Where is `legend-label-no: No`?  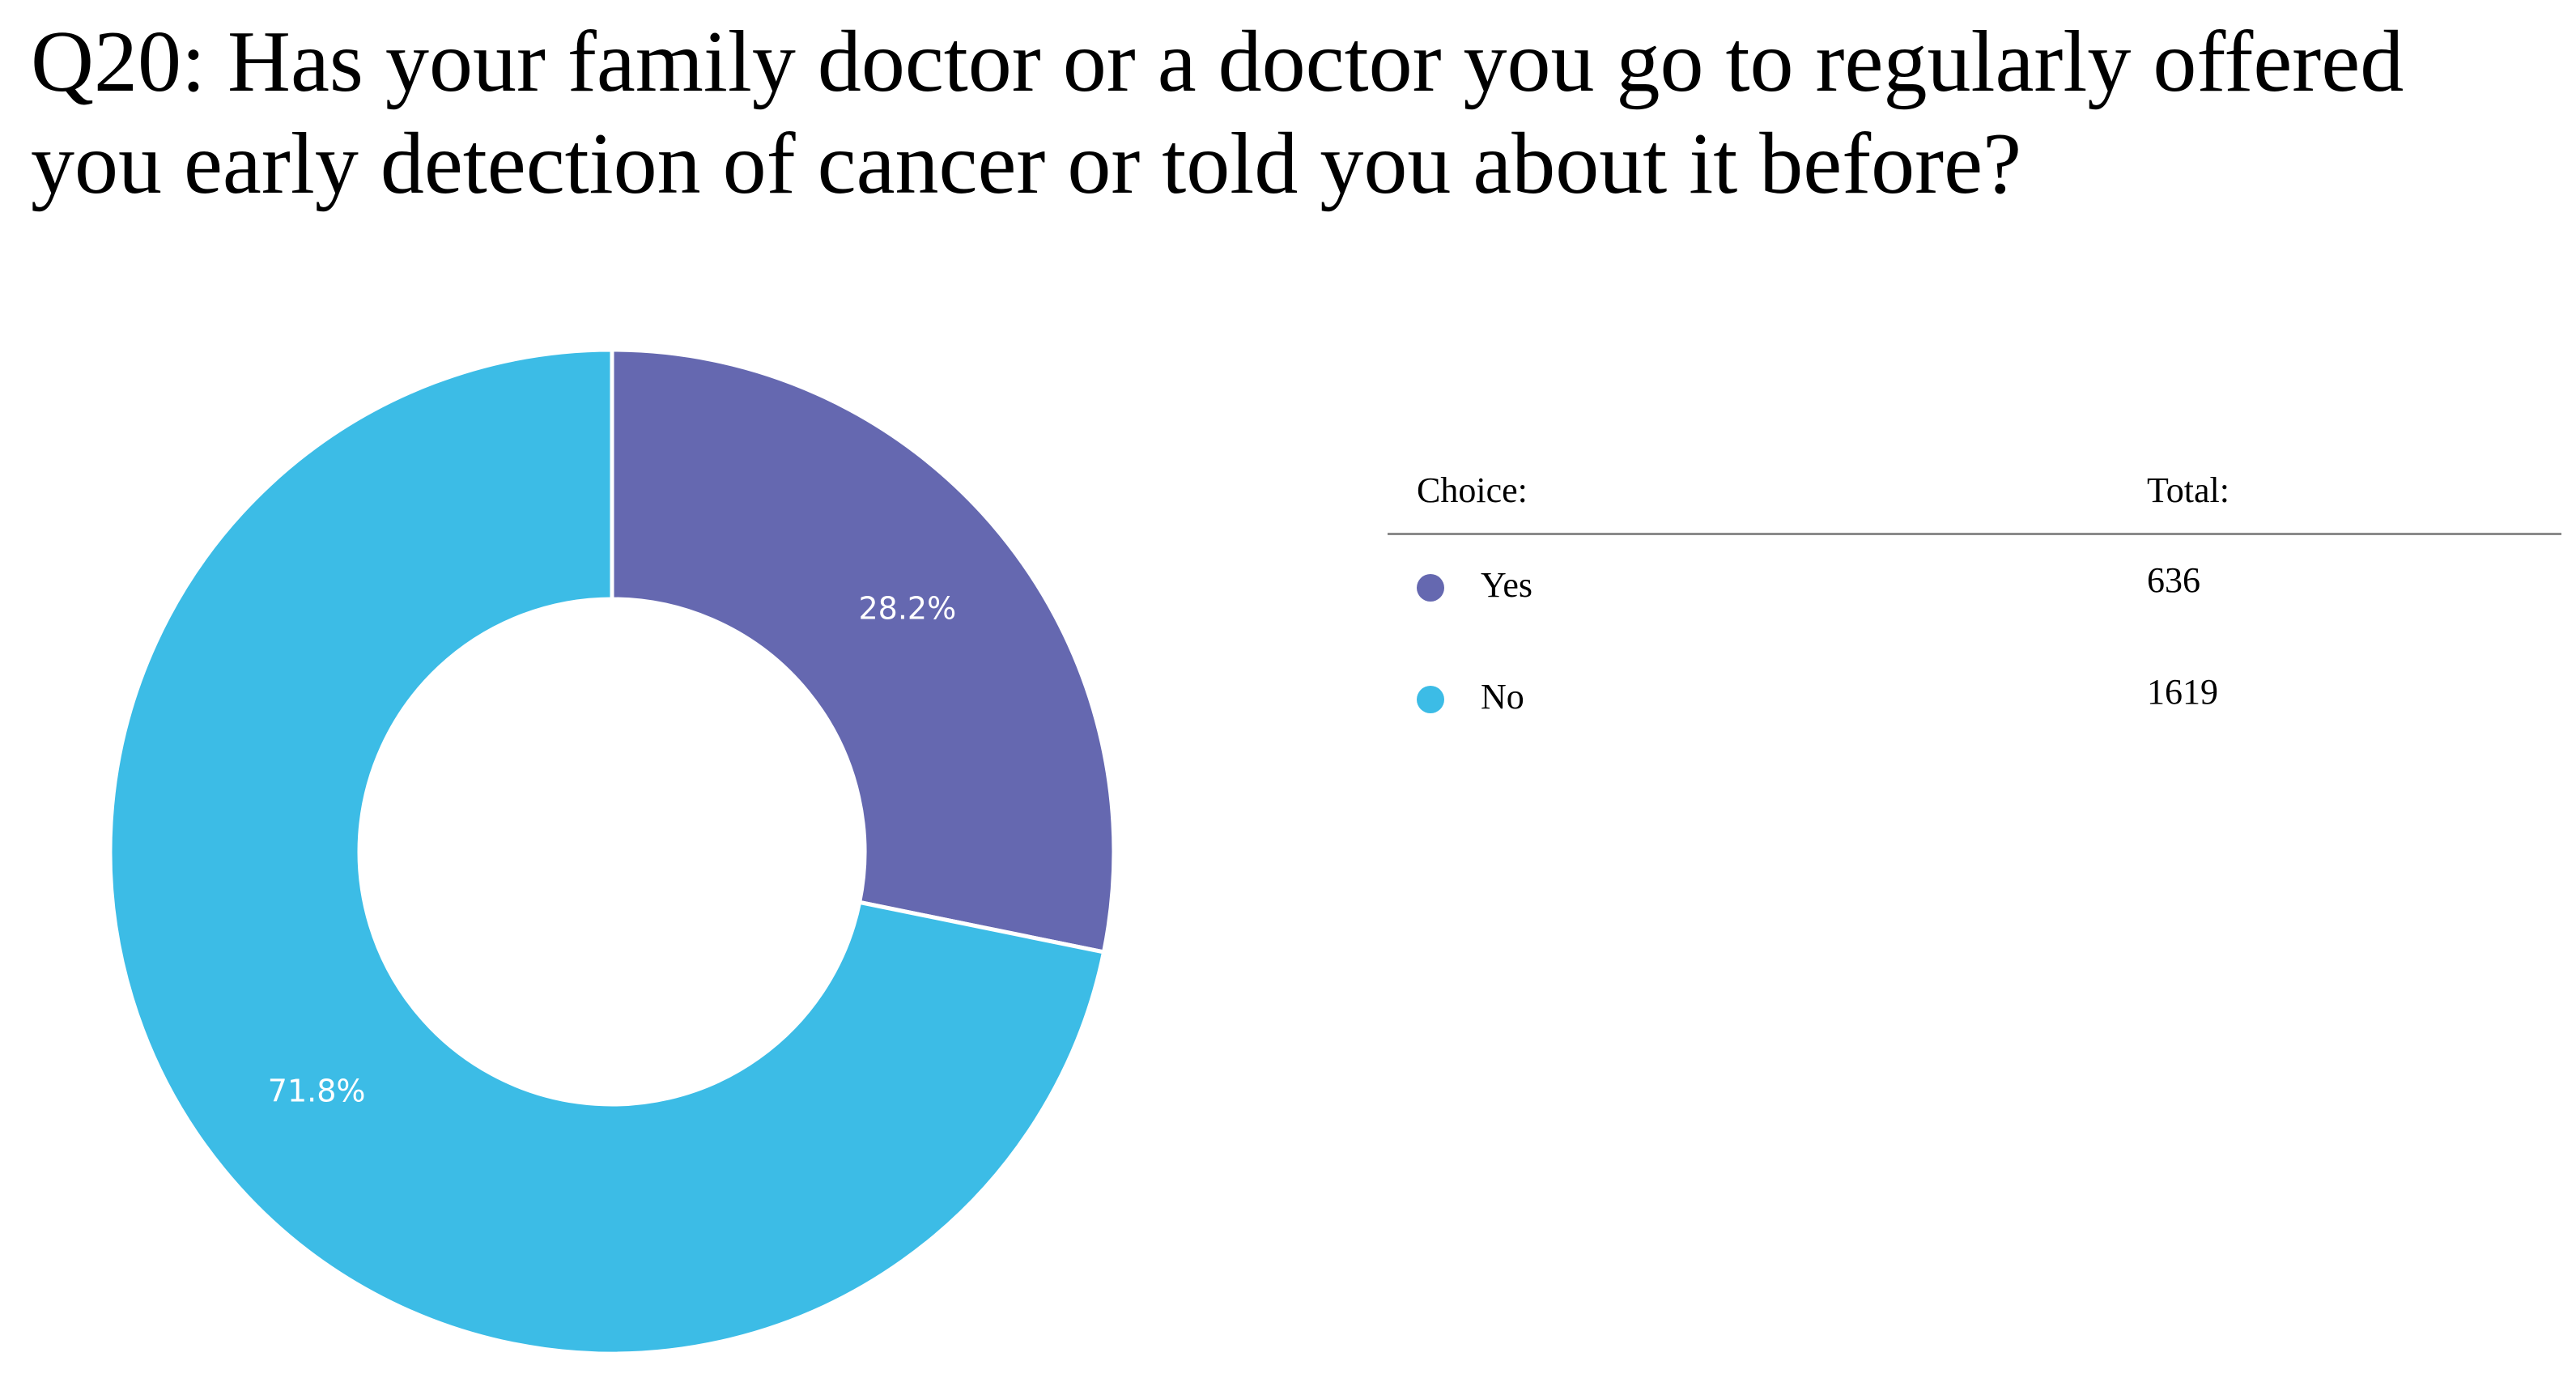 legend-label-no: No is located at coordinates (1502, 697).